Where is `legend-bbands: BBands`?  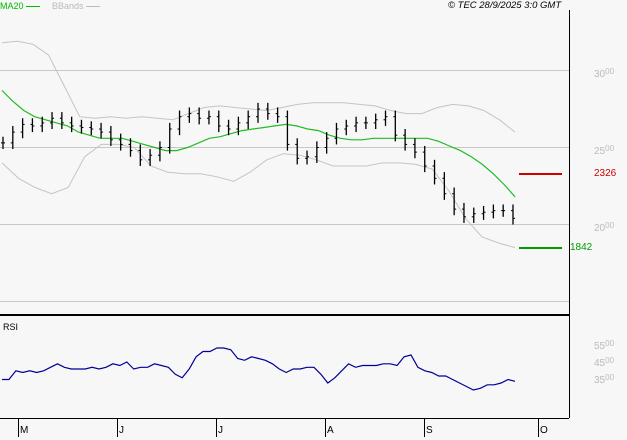 legend-bbands: BBands is located at coordinates (68, 6).